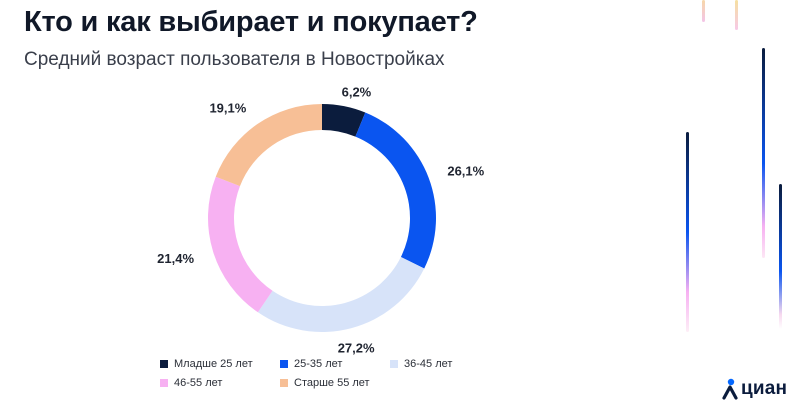 The height and width of the screenshot is (415, 800). I want to click on legend-item-over-55: Старше 55 лет, so click(335, 383).